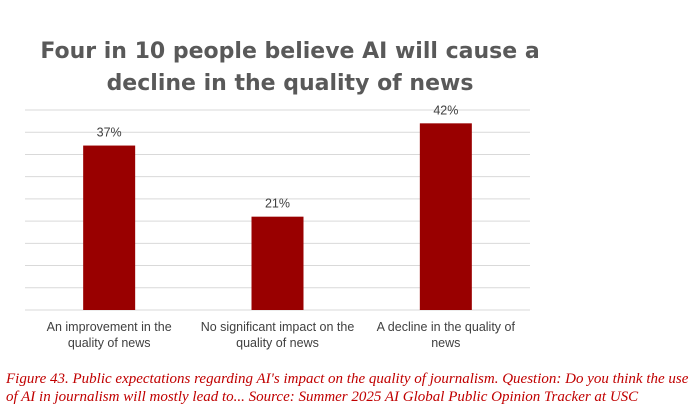 This screenshot has height=418, width=700. Describe the element at coordinates (446, 327) in the screenshot. I see `x-tick-label: A decline in the quality of` at that location.